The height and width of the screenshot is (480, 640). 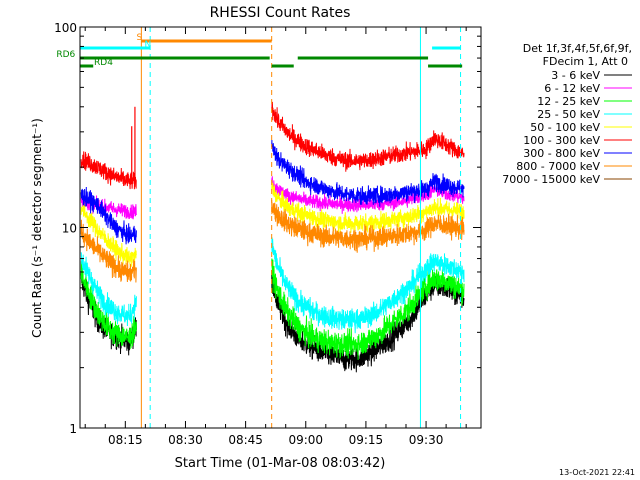 I want to click on x-tick-label: 09:30, so click(x=426, y=440).